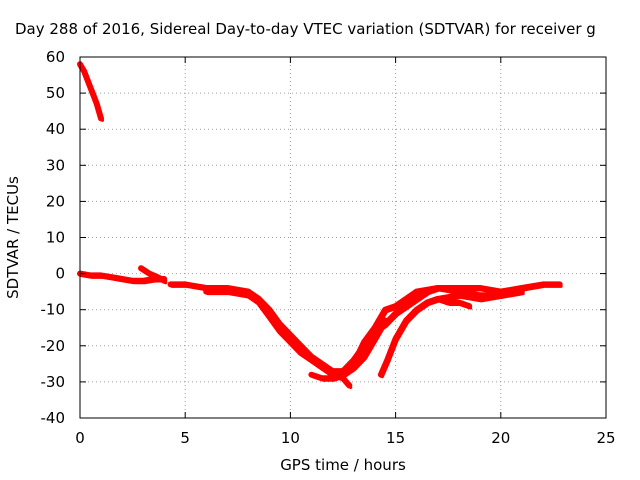  I want to click on y-tick-label: 10, so click(55, 238).